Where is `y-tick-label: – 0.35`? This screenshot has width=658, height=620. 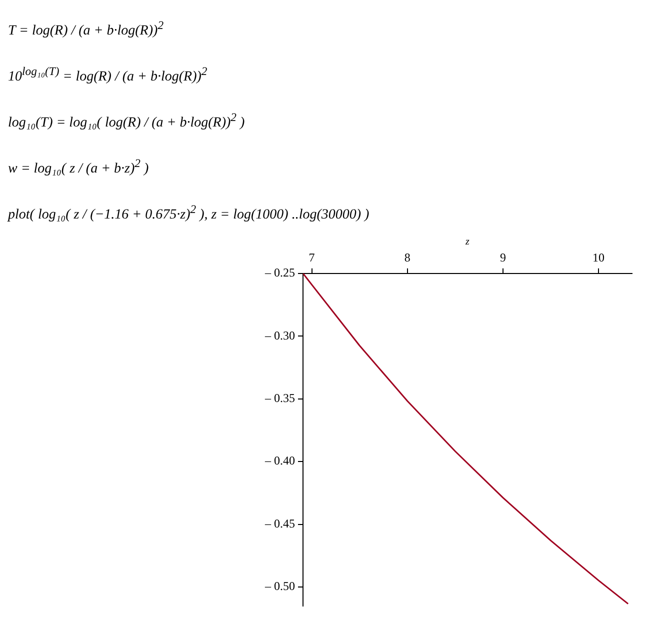 y-tick-label: – 0.35 is located at coordinates (279, 397).